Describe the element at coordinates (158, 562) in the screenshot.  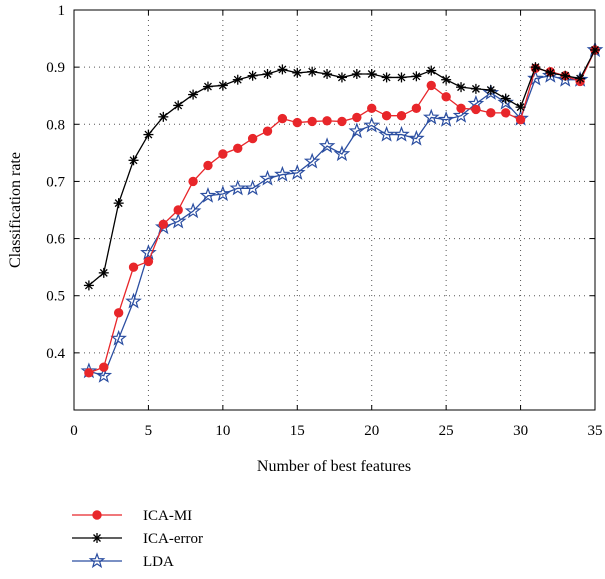
I see `legend-label: LDA` at that location.